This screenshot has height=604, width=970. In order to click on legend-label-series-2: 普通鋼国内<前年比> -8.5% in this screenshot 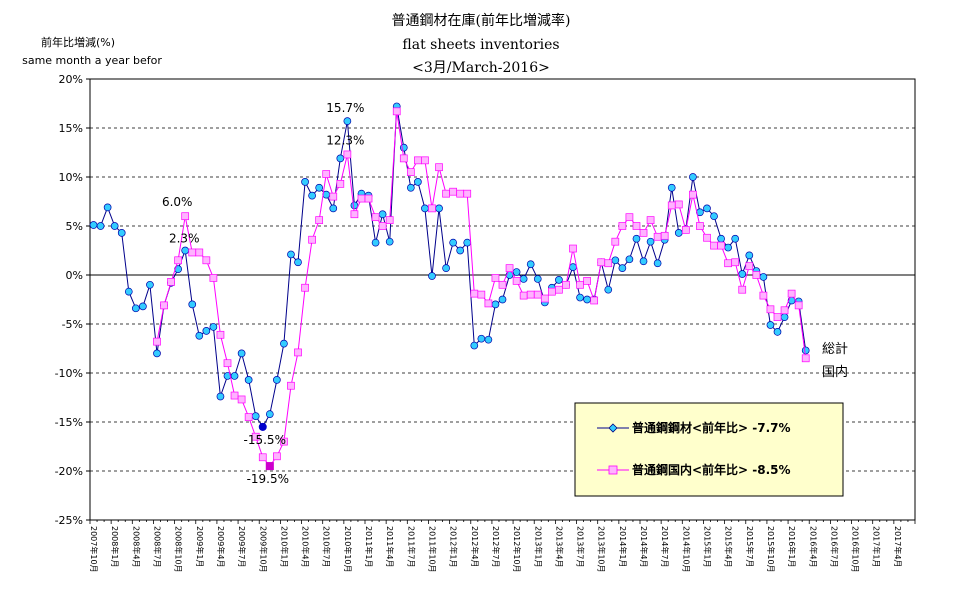, I will do `click(711, 469)`.